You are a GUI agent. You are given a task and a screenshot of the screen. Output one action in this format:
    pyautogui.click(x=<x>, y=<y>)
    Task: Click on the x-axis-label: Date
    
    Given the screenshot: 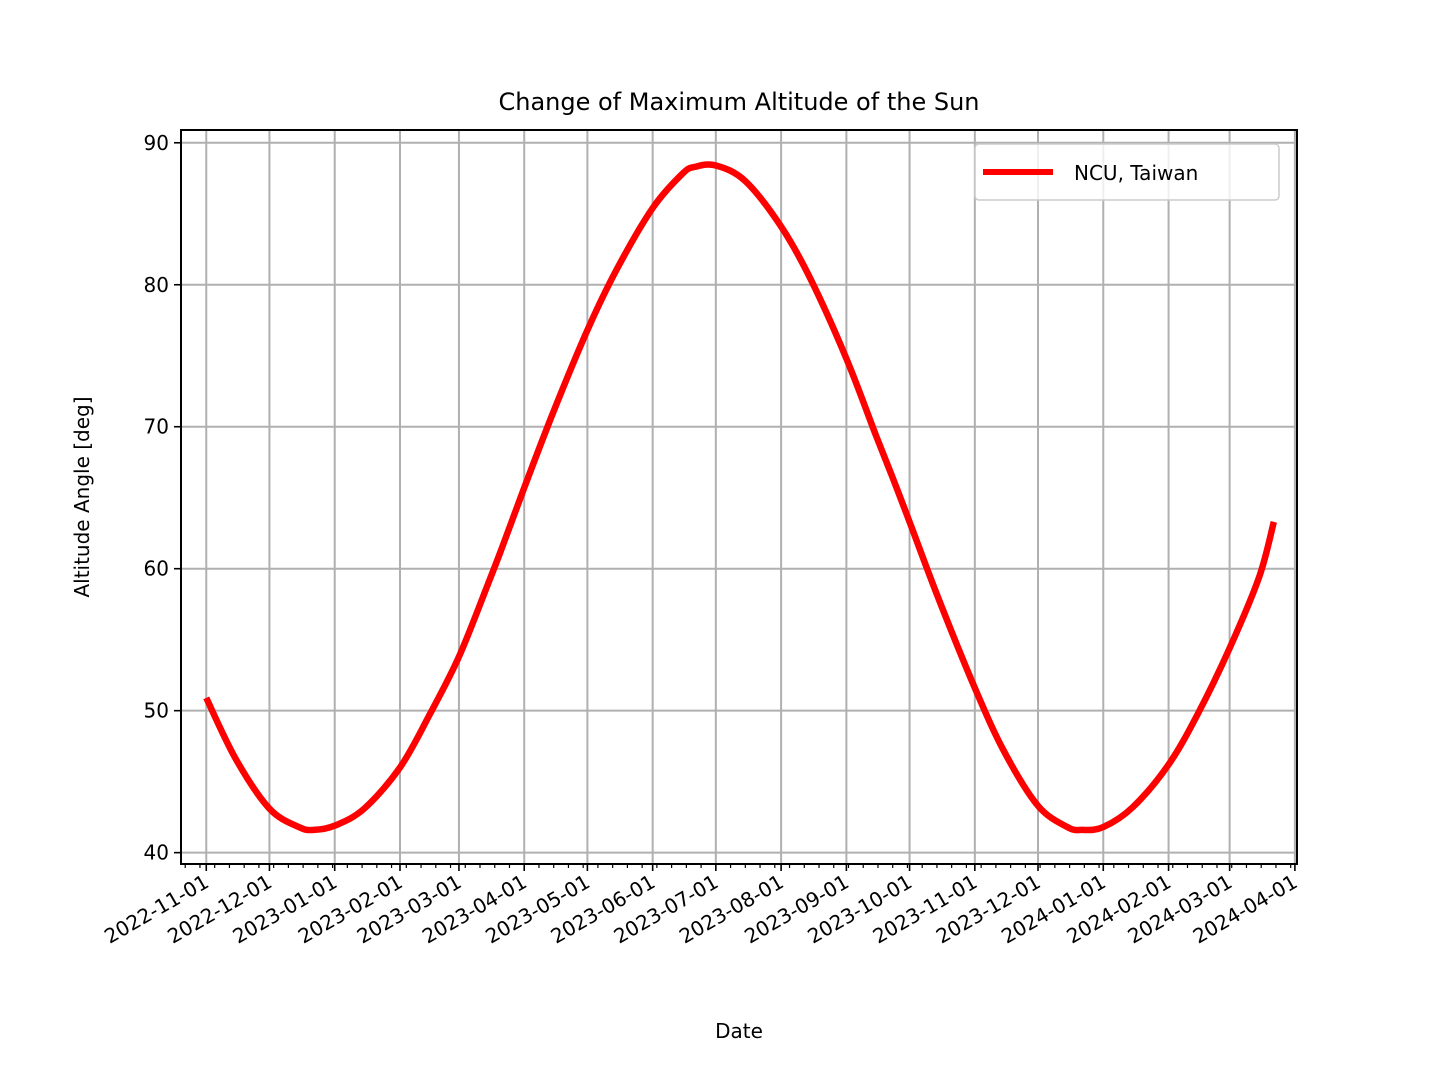 What is the action you would take?
    pyautogui.click(x=739, y=1031)
    